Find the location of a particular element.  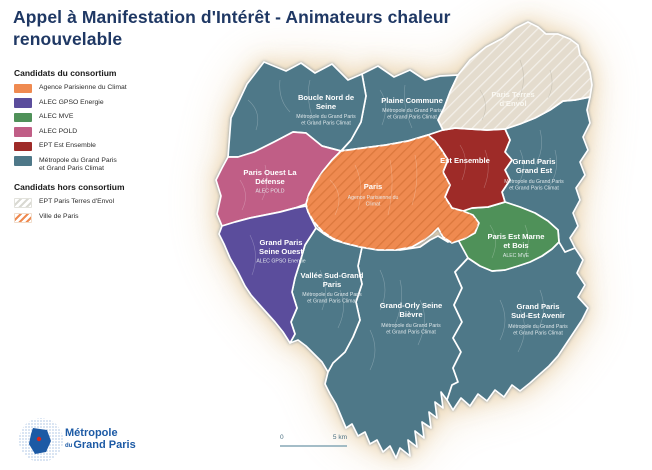

region-grand-paris-seine-ouest is located at coordinates (267, 274).